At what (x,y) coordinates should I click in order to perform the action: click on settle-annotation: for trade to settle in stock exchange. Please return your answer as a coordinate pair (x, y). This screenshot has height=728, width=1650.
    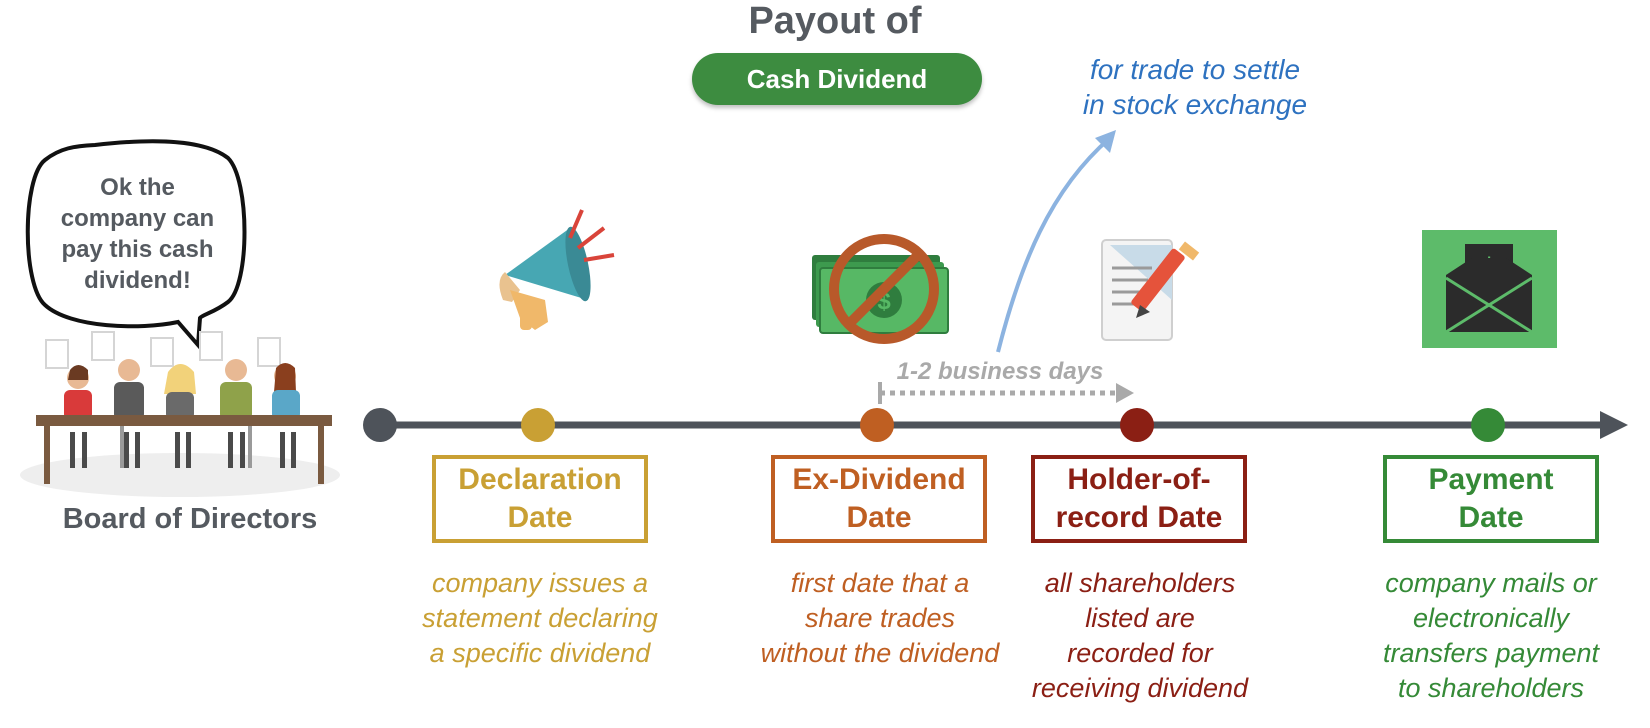
    Looking at the image, I should click on (1195, 87).